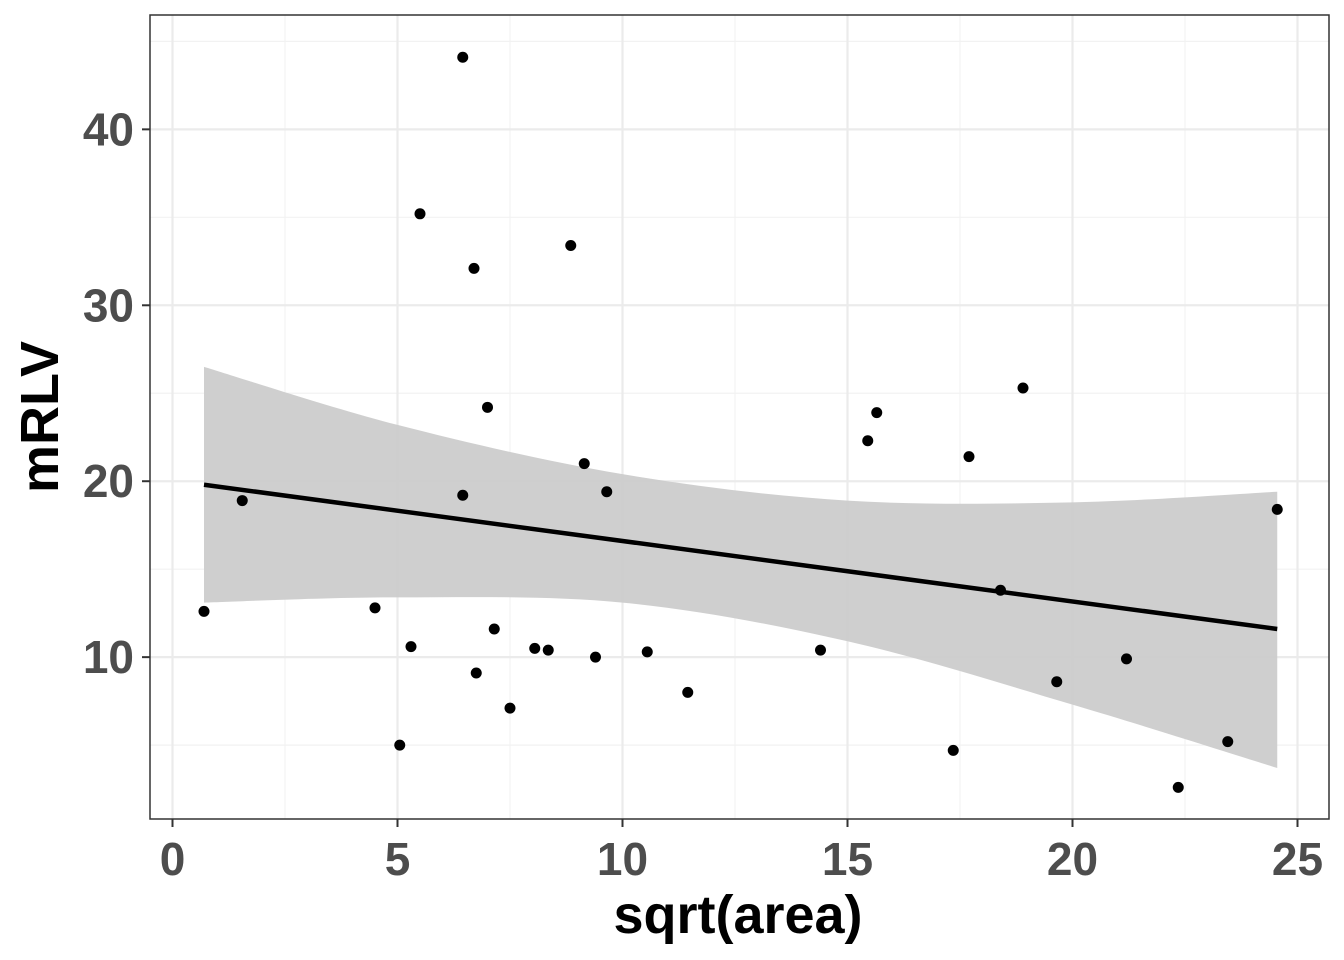  Describe the element at coordinates (741, 852) in the screenshot. I see `x-axis-ticks: 0 5 10 15 20 25` at that location.